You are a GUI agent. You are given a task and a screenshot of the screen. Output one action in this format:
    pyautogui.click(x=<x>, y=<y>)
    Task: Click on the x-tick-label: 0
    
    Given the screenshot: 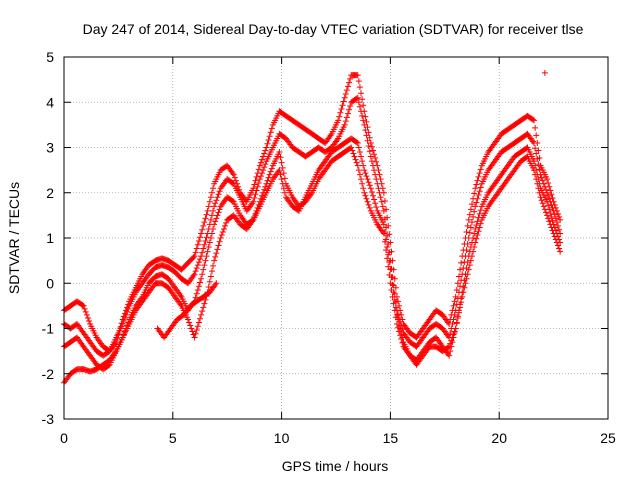 What is the action you would take?
    pyautogui.click(x=64, y=438)
    